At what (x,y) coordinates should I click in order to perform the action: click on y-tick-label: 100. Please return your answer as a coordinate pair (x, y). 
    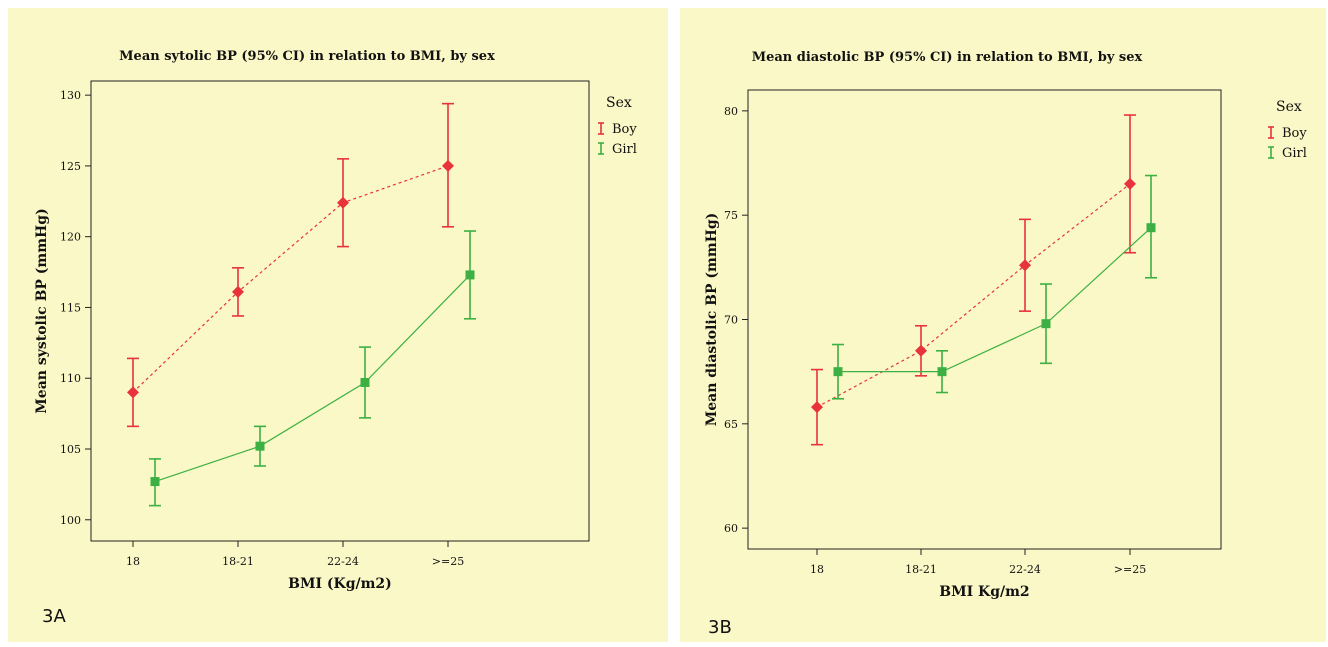
    Looking at the image, I should click on (70, 520).